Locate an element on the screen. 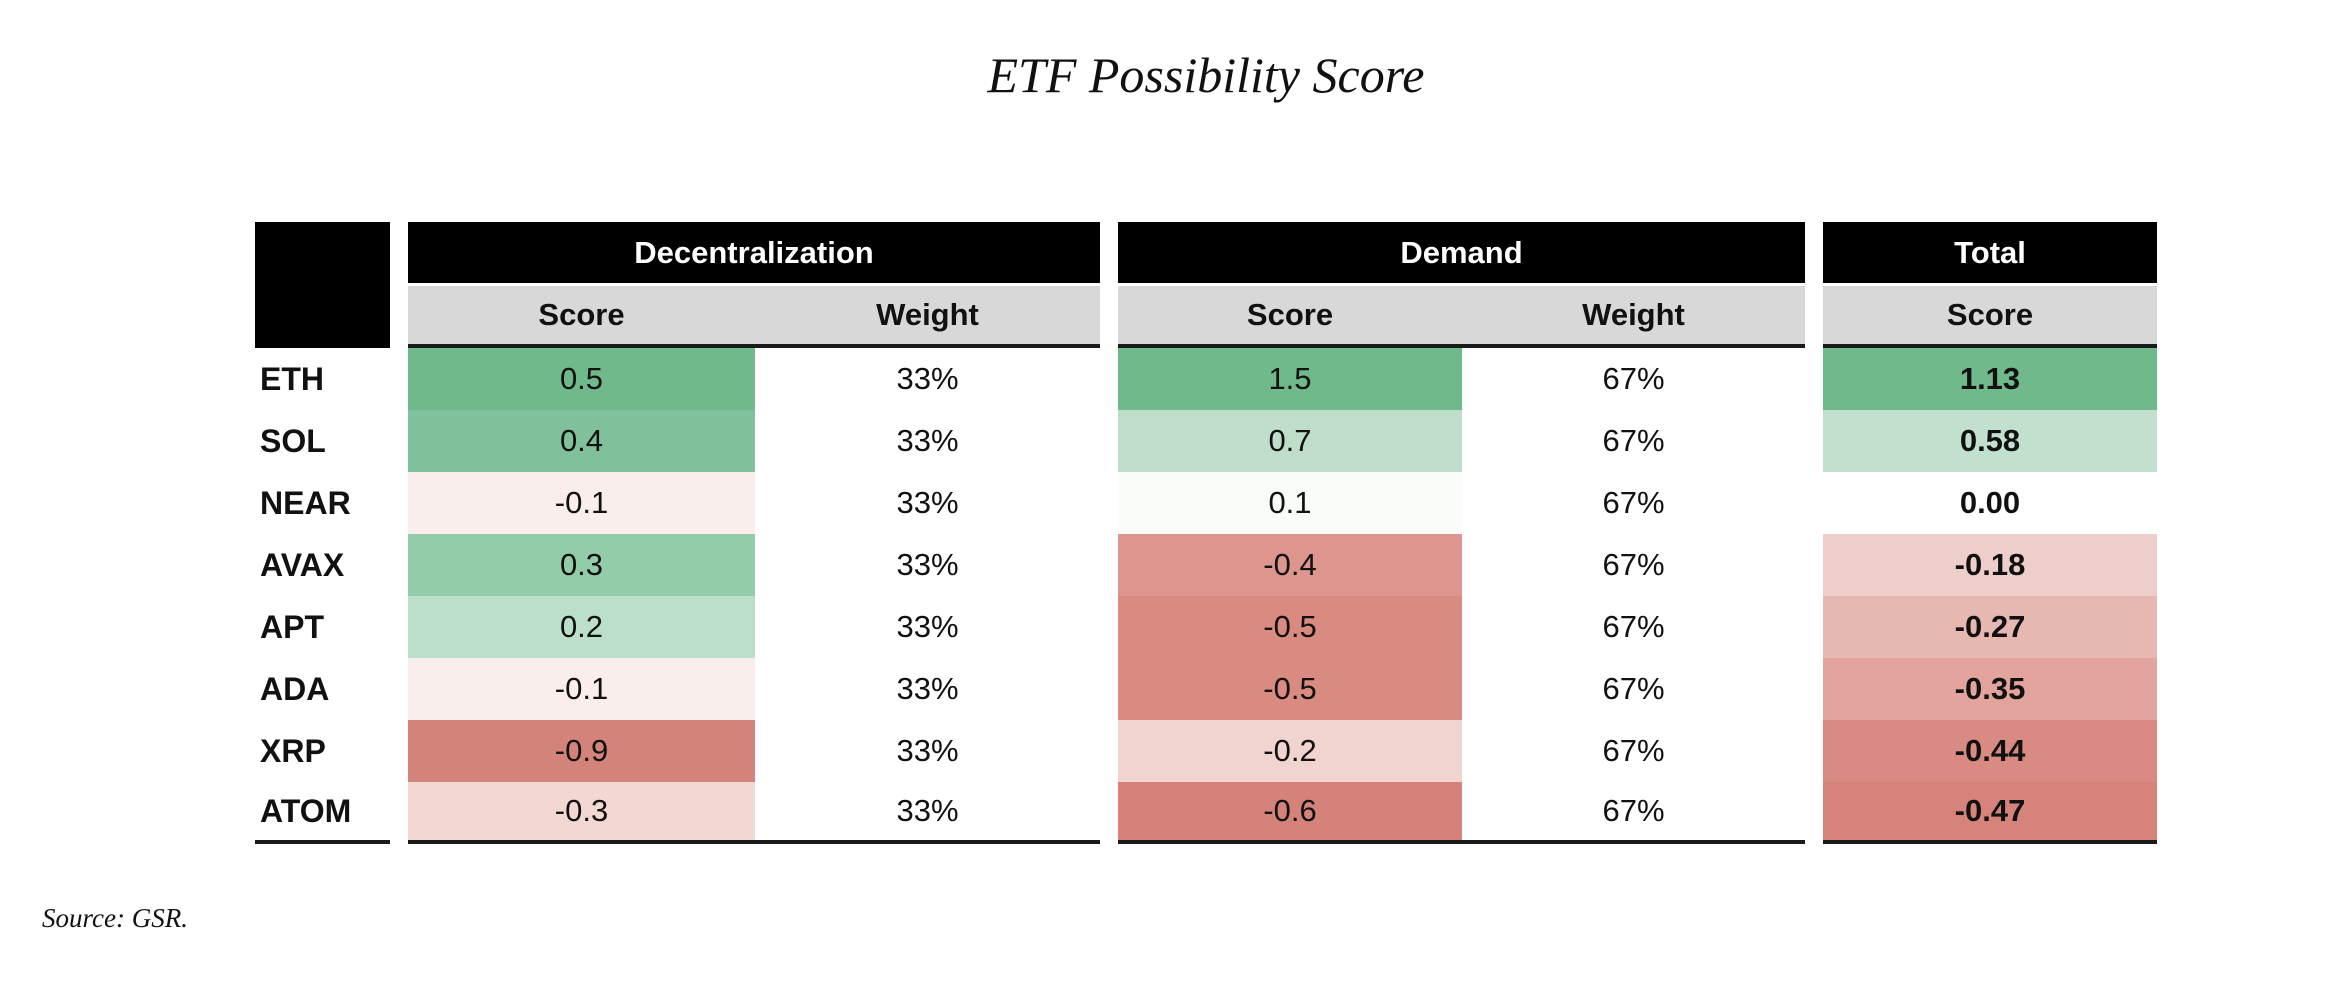 This screenshot has height=982, width=2332. asset-label: ADA is located at coordinates (322, 689).